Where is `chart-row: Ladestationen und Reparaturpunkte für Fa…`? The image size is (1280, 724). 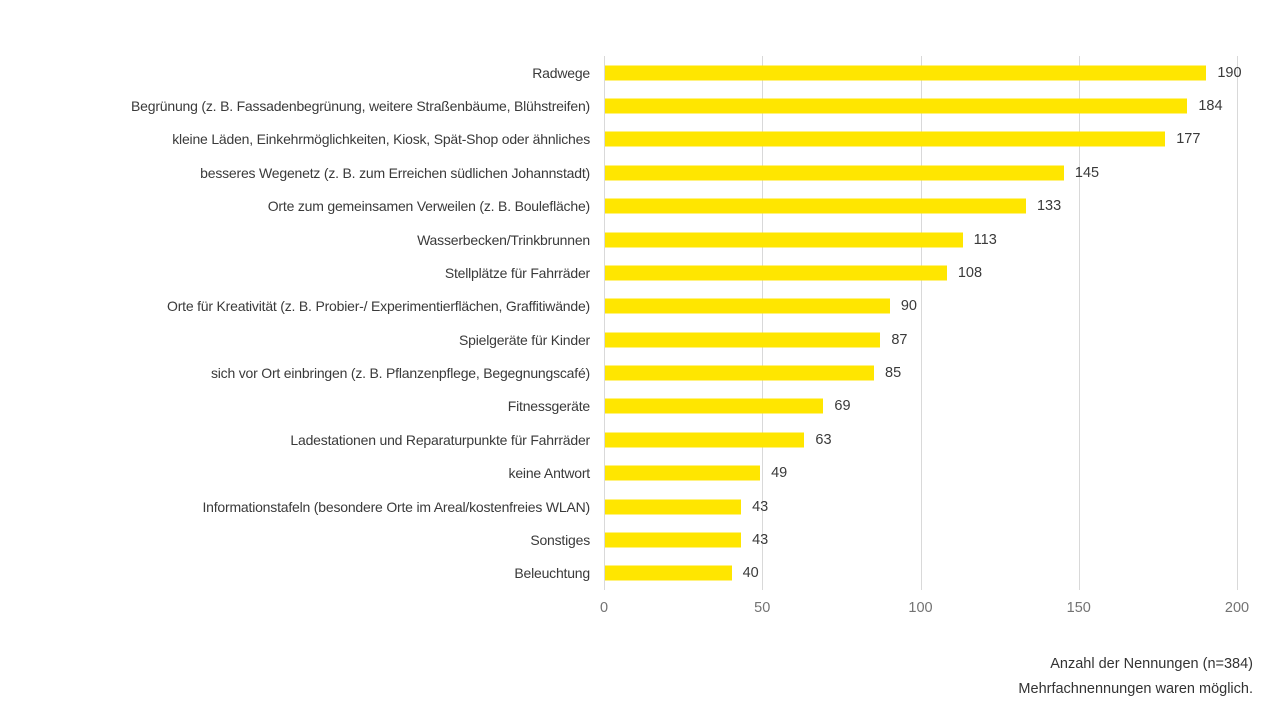 chart-row: Ladestationen und Reparaturpunkte für Fa… is located at coordinates (640, 439).